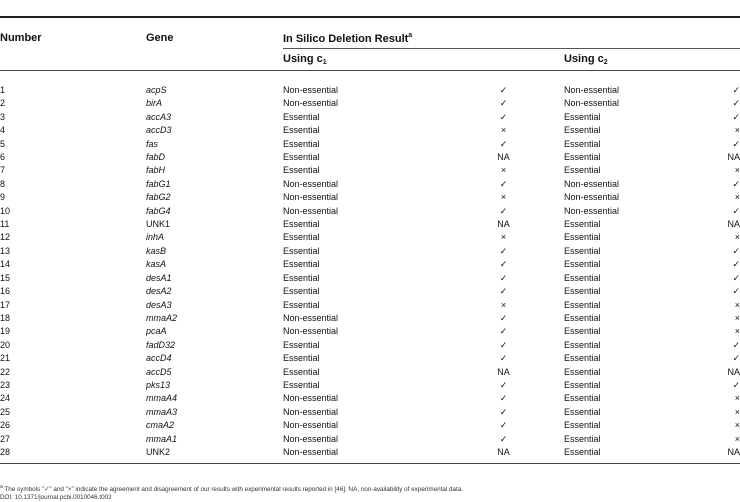  Describe the element at coordinates (370, 425) in the screenshot. I see `table-row: 26 cmaA2 Non-essential ✓ Essential ×` at that location.